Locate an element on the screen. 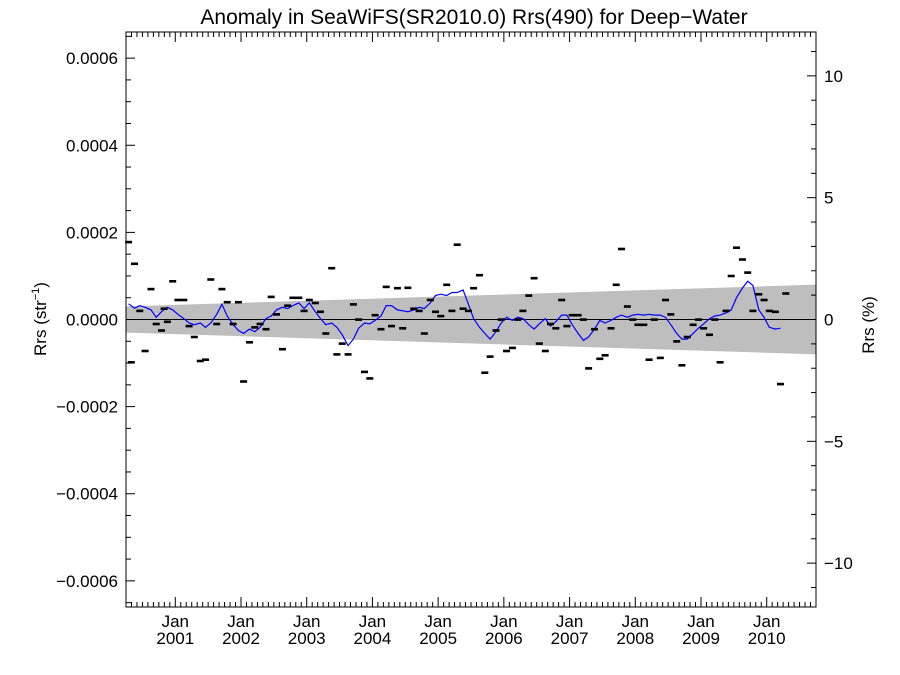 Image resolution: width=900 pixels, height=675 pixels. right-tick-label: −5 is located at coordinates (833, 441).